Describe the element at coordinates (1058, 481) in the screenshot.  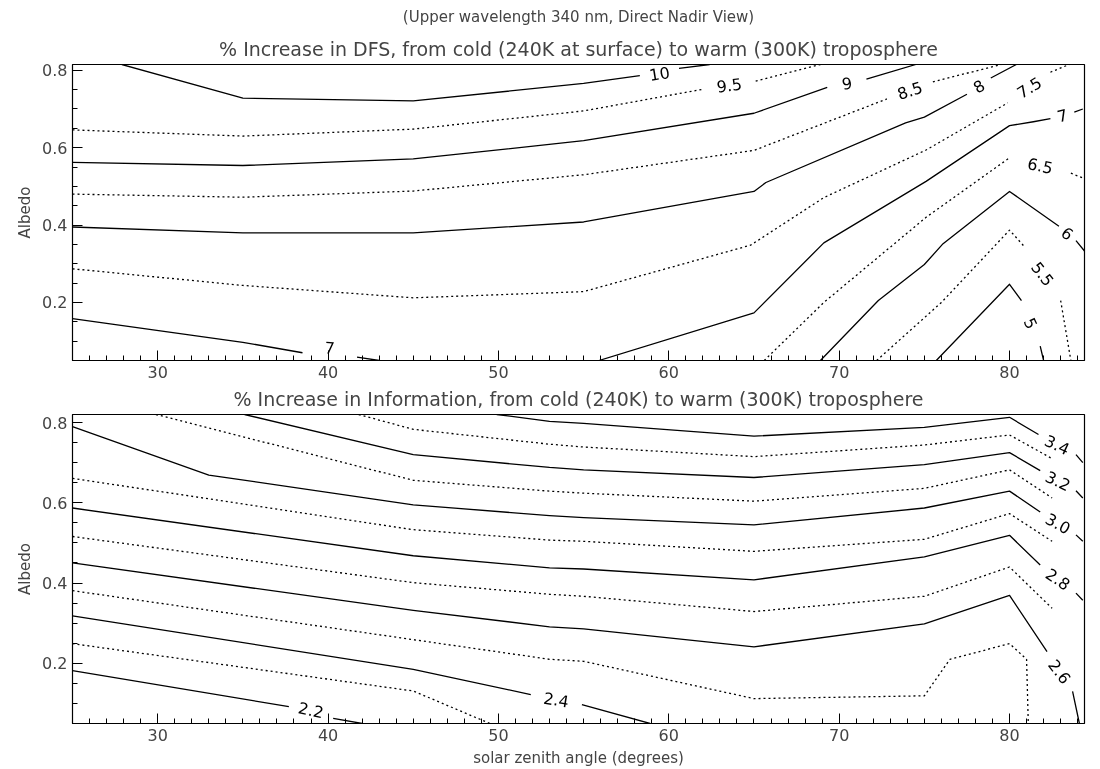
I see `text: 3.2` at that location.